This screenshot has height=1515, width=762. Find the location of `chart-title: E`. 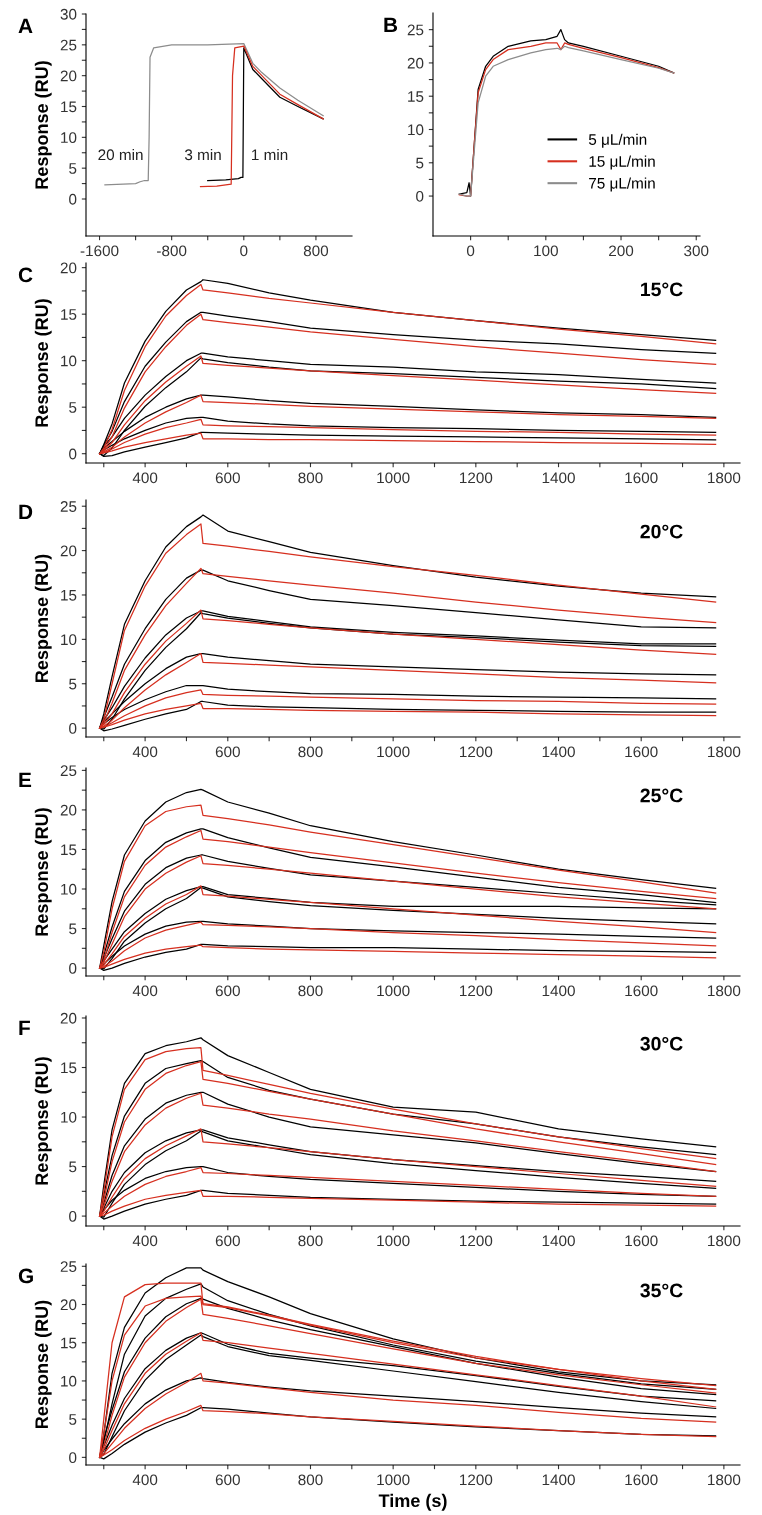

chart-title: E is located at coordinates (25, 780).